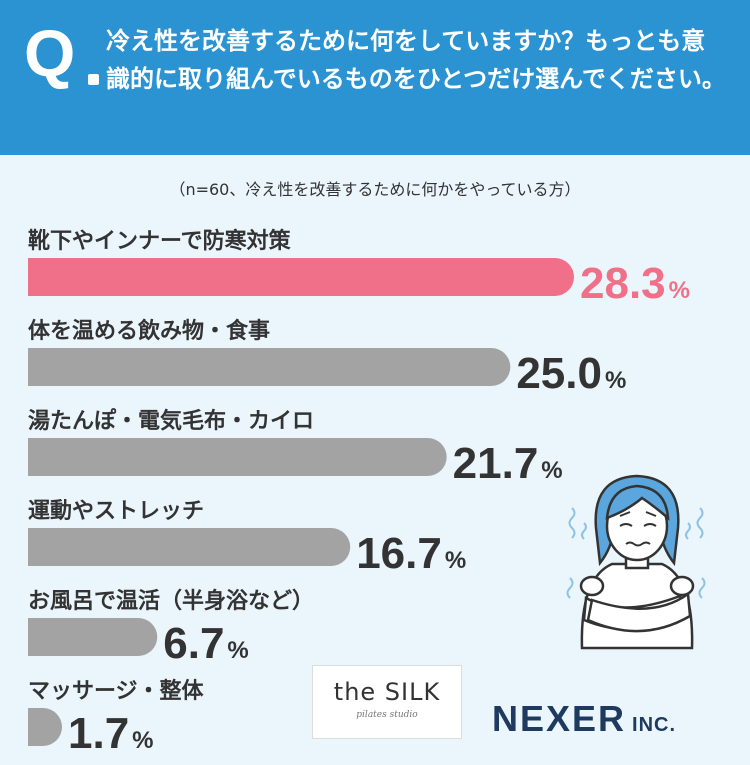 The width and height of the screenshot is (750, 765). I want to click on category-label: マッサージ・整体, so click(116, 691).